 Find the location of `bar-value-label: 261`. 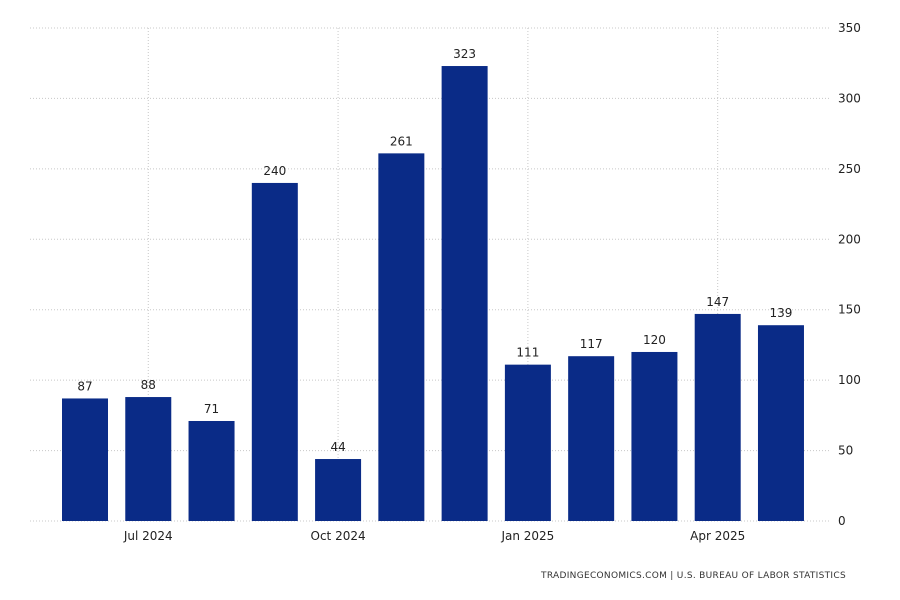

bar-value-label: 261 is located at coordinates (401, 141).